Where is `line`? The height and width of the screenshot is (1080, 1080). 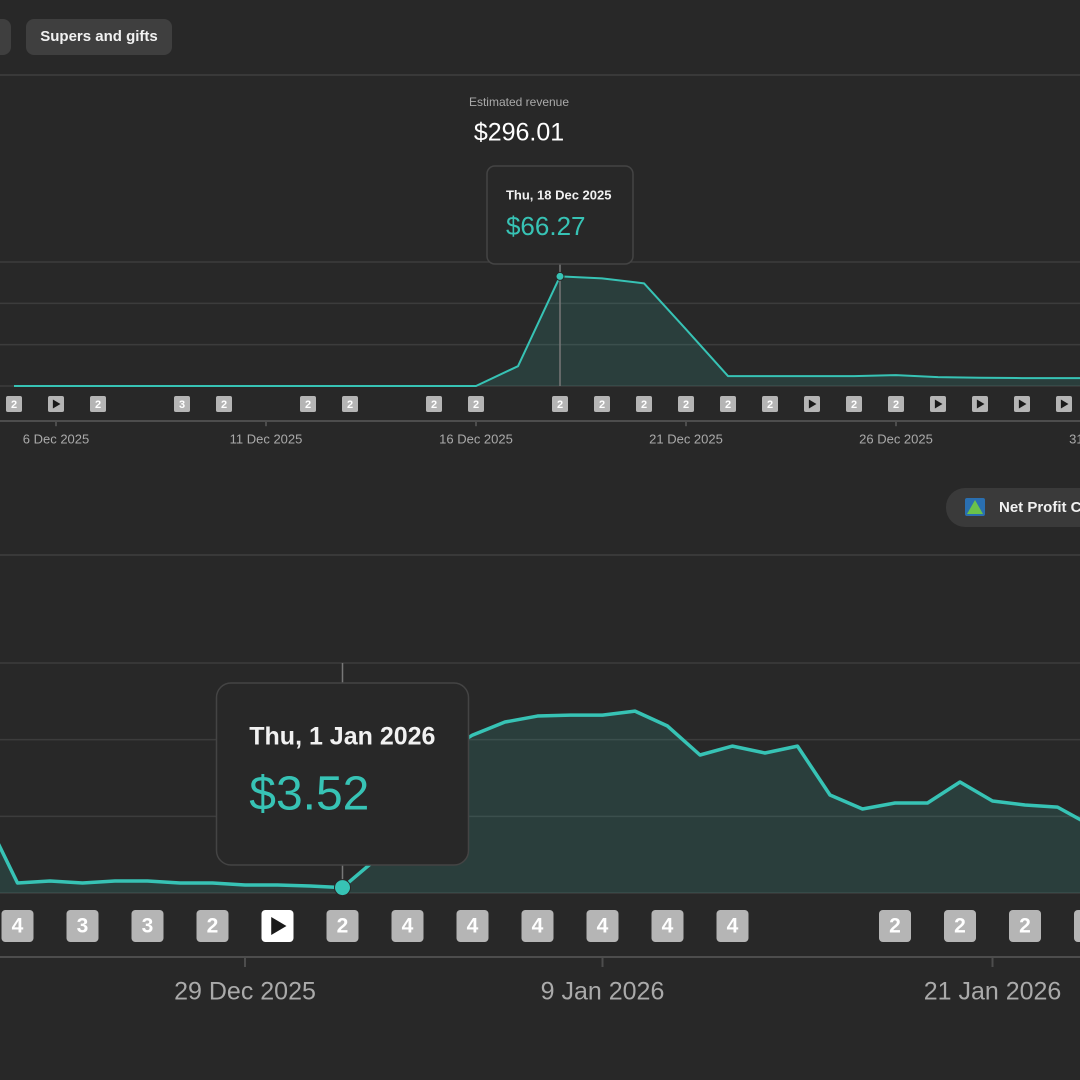 line is located at coordinates (547, 331).